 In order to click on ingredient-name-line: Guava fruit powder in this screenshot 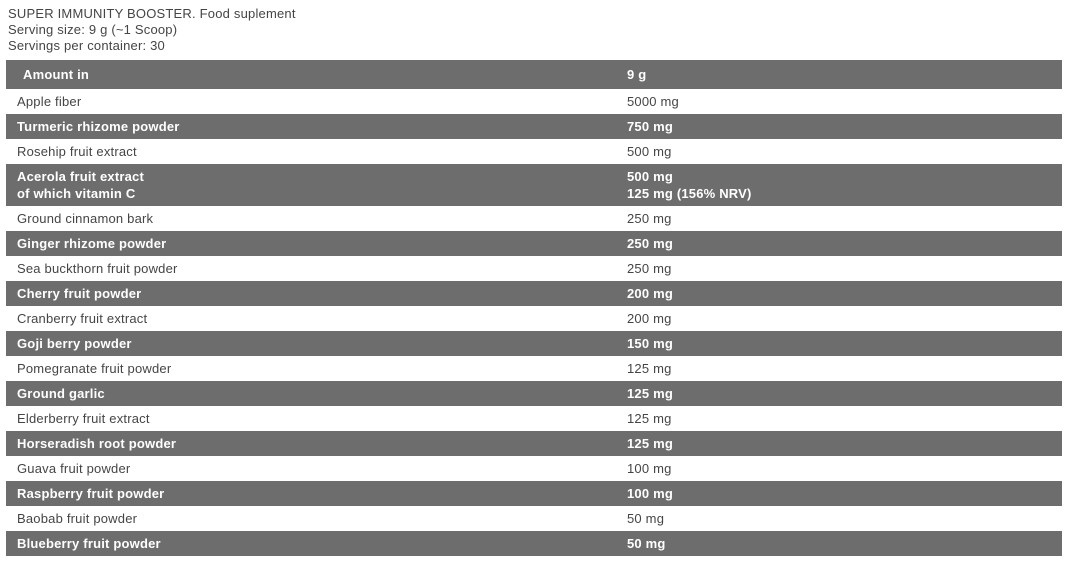, I will do `click(74, 468)`.